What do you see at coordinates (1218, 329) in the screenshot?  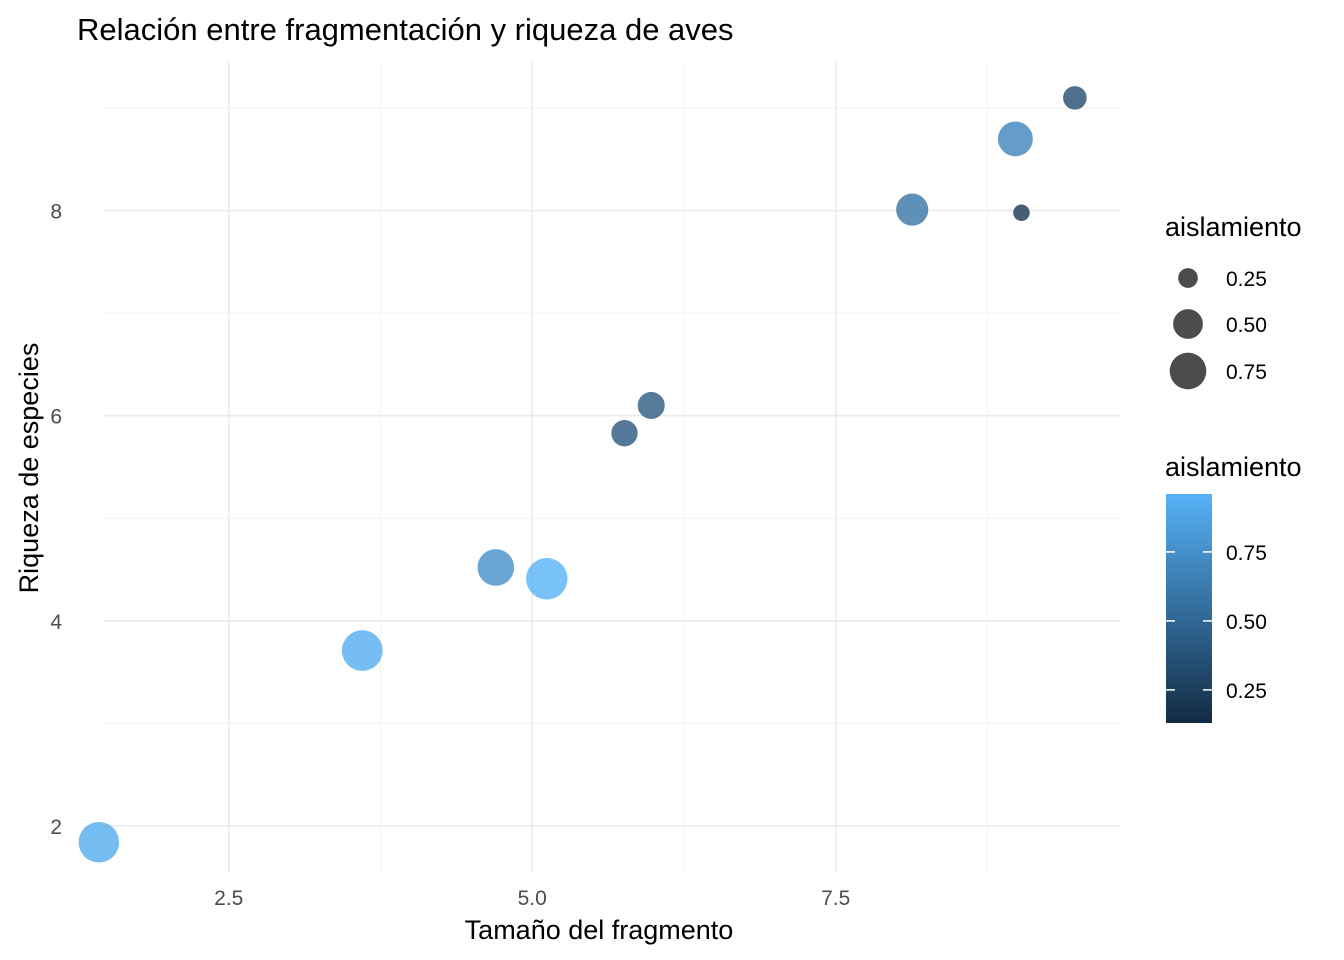 I see `size-legend-items: 0.25 0.50 0.75` at bounding box center [1218, 329].